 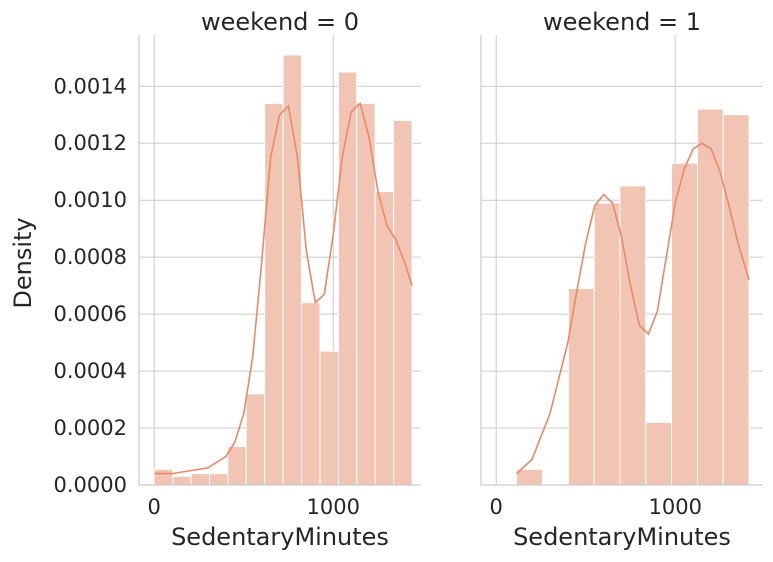 I want to click on y-tick-label: 0.0012, so click(x=90, y=143).